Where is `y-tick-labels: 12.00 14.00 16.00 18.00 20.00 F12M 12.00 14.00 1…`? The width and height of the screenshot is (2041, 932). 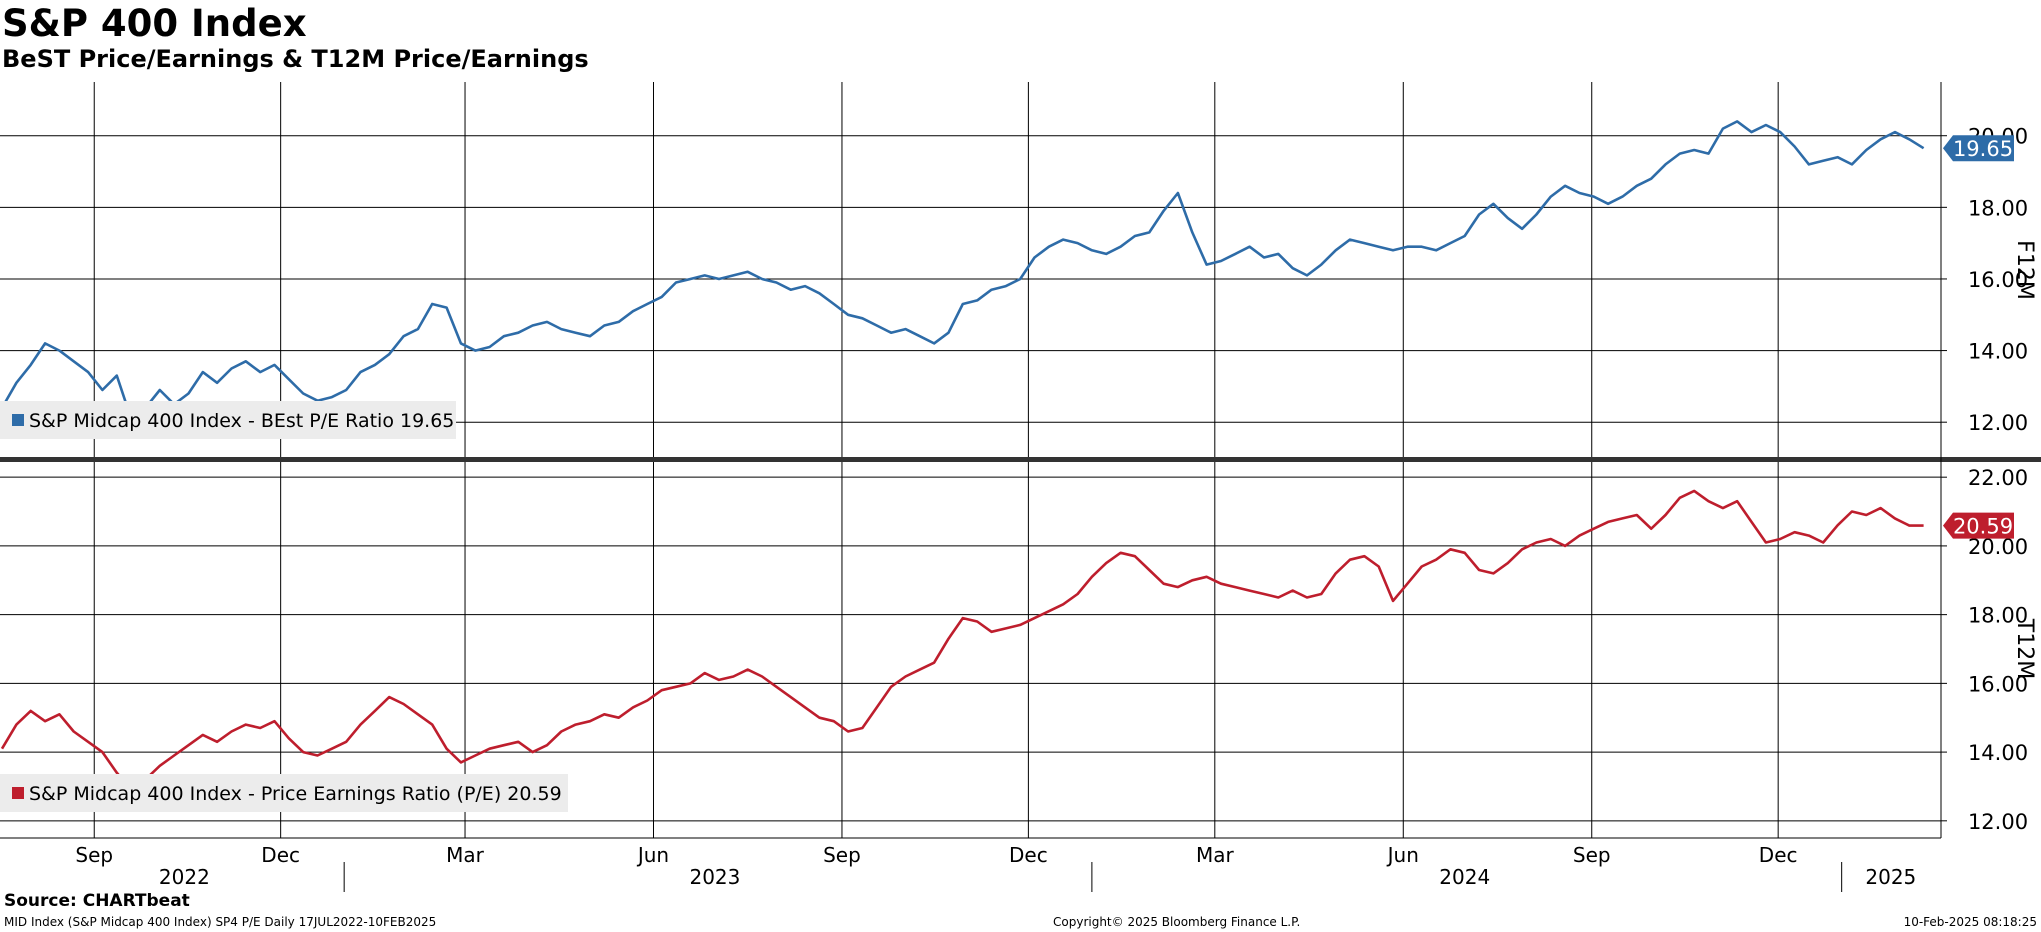 y-tick-labels: 12.00 14.00 16.00 18.00 20.00 F12M 12.00 14.00 1… is located at coordinates (2002, 479).